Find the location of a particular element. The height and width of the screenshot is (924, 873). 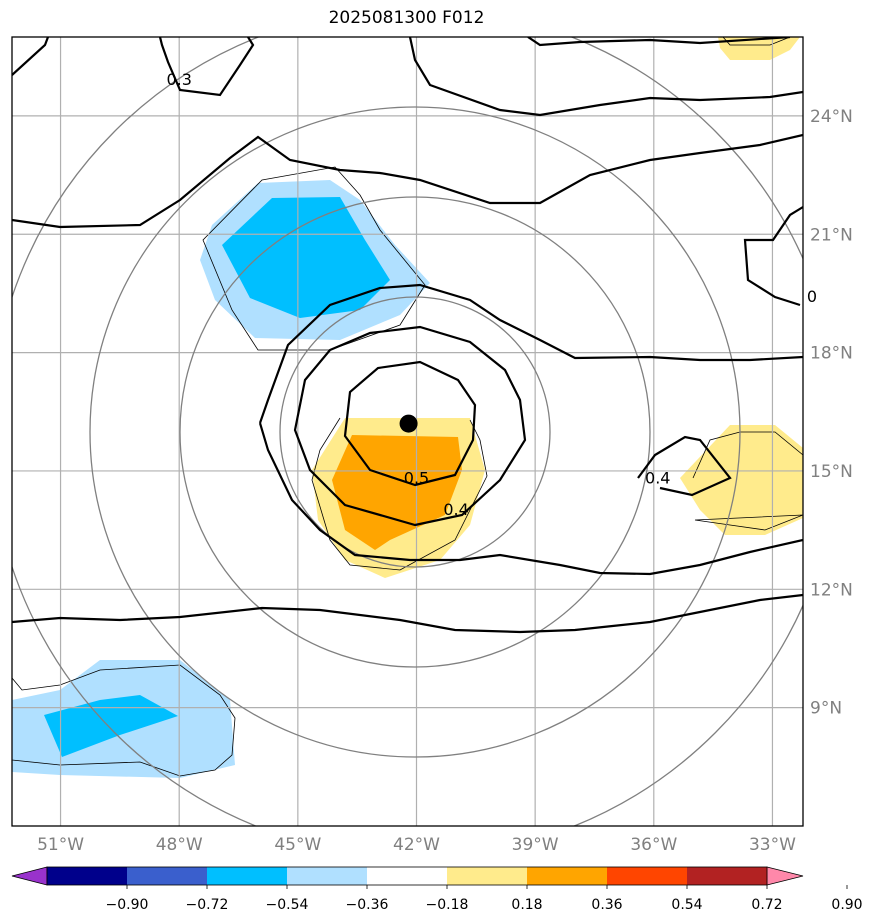

colorbar-tick-label: −0.72 is located at coordinates (207, 905).